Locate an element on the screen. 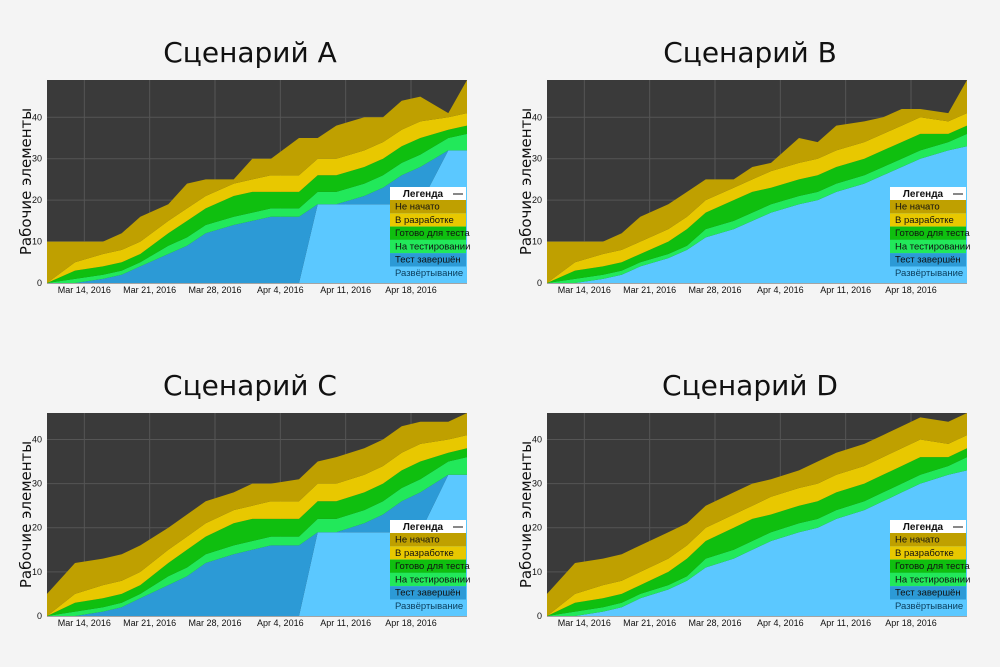 The image size is (1000, 667). chart-title-a: Сценарий A is located at coordinates (250, 52).